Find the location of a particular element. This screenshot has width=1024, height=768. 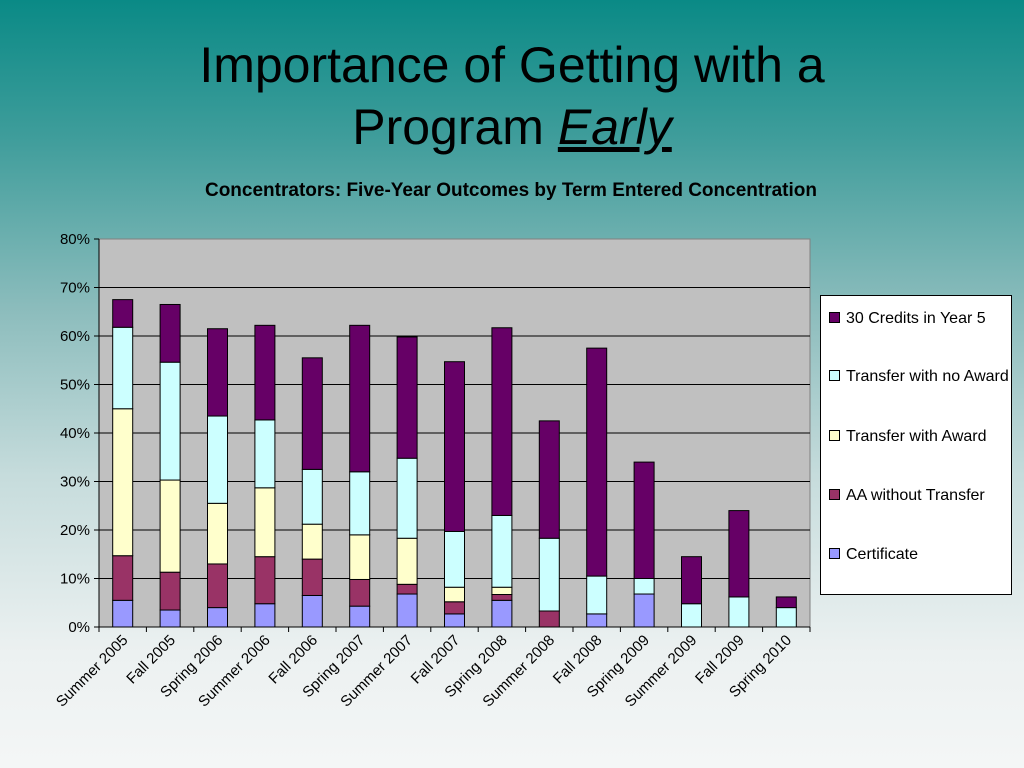

y-tick-label: 50% is located at coordinates (75, 385).